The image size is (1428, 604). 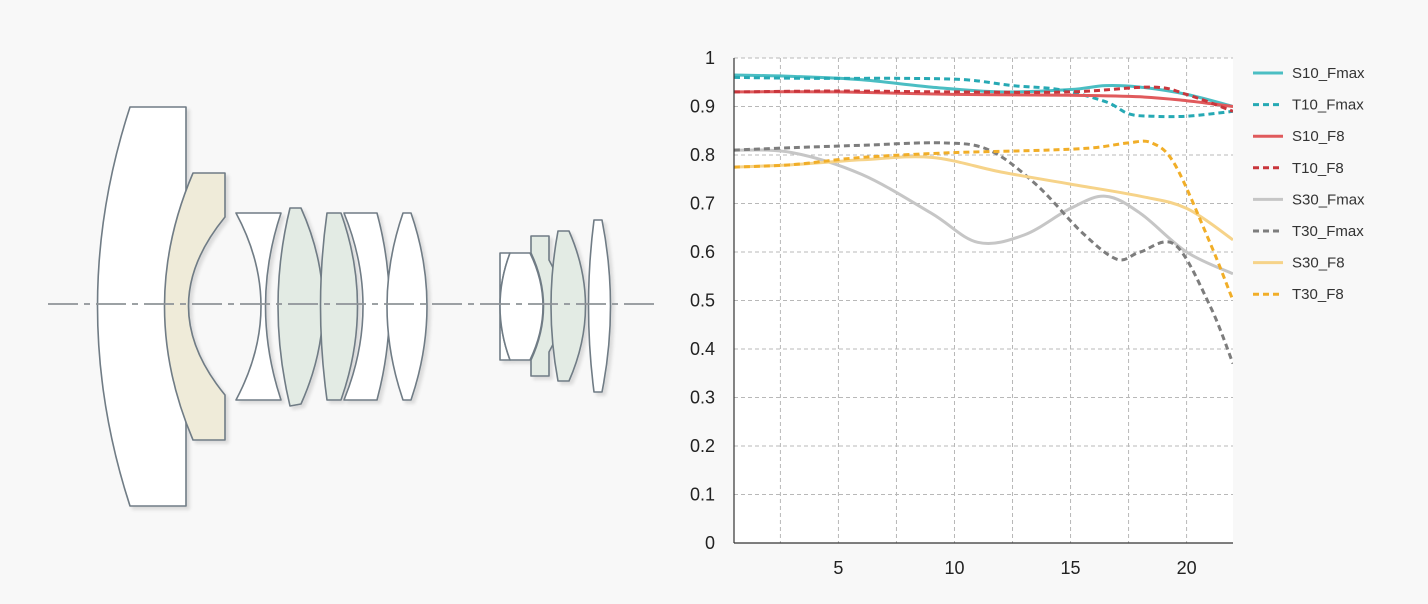 I want to click on y-tick-label: 0.4, so click(x=702, y=349).